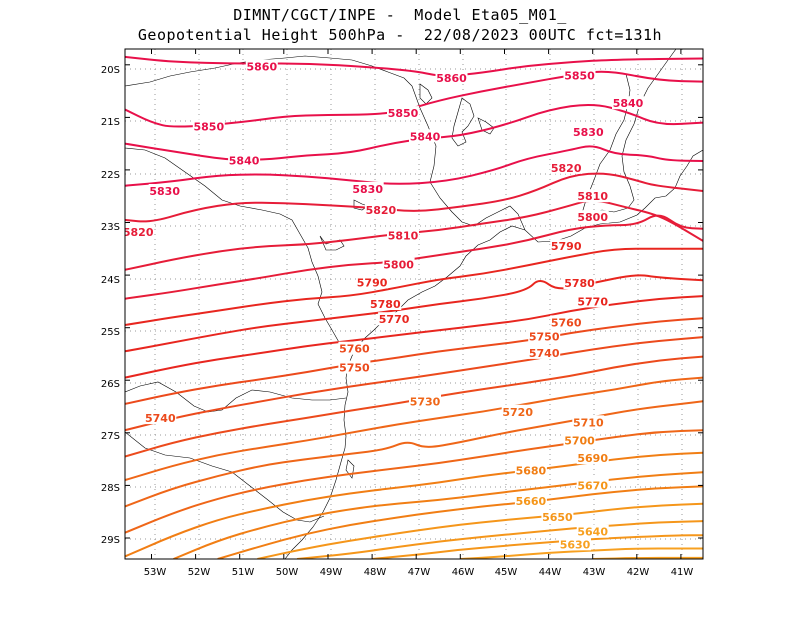  I want to click on contour-label-5630: 5630, so click(575, 544).